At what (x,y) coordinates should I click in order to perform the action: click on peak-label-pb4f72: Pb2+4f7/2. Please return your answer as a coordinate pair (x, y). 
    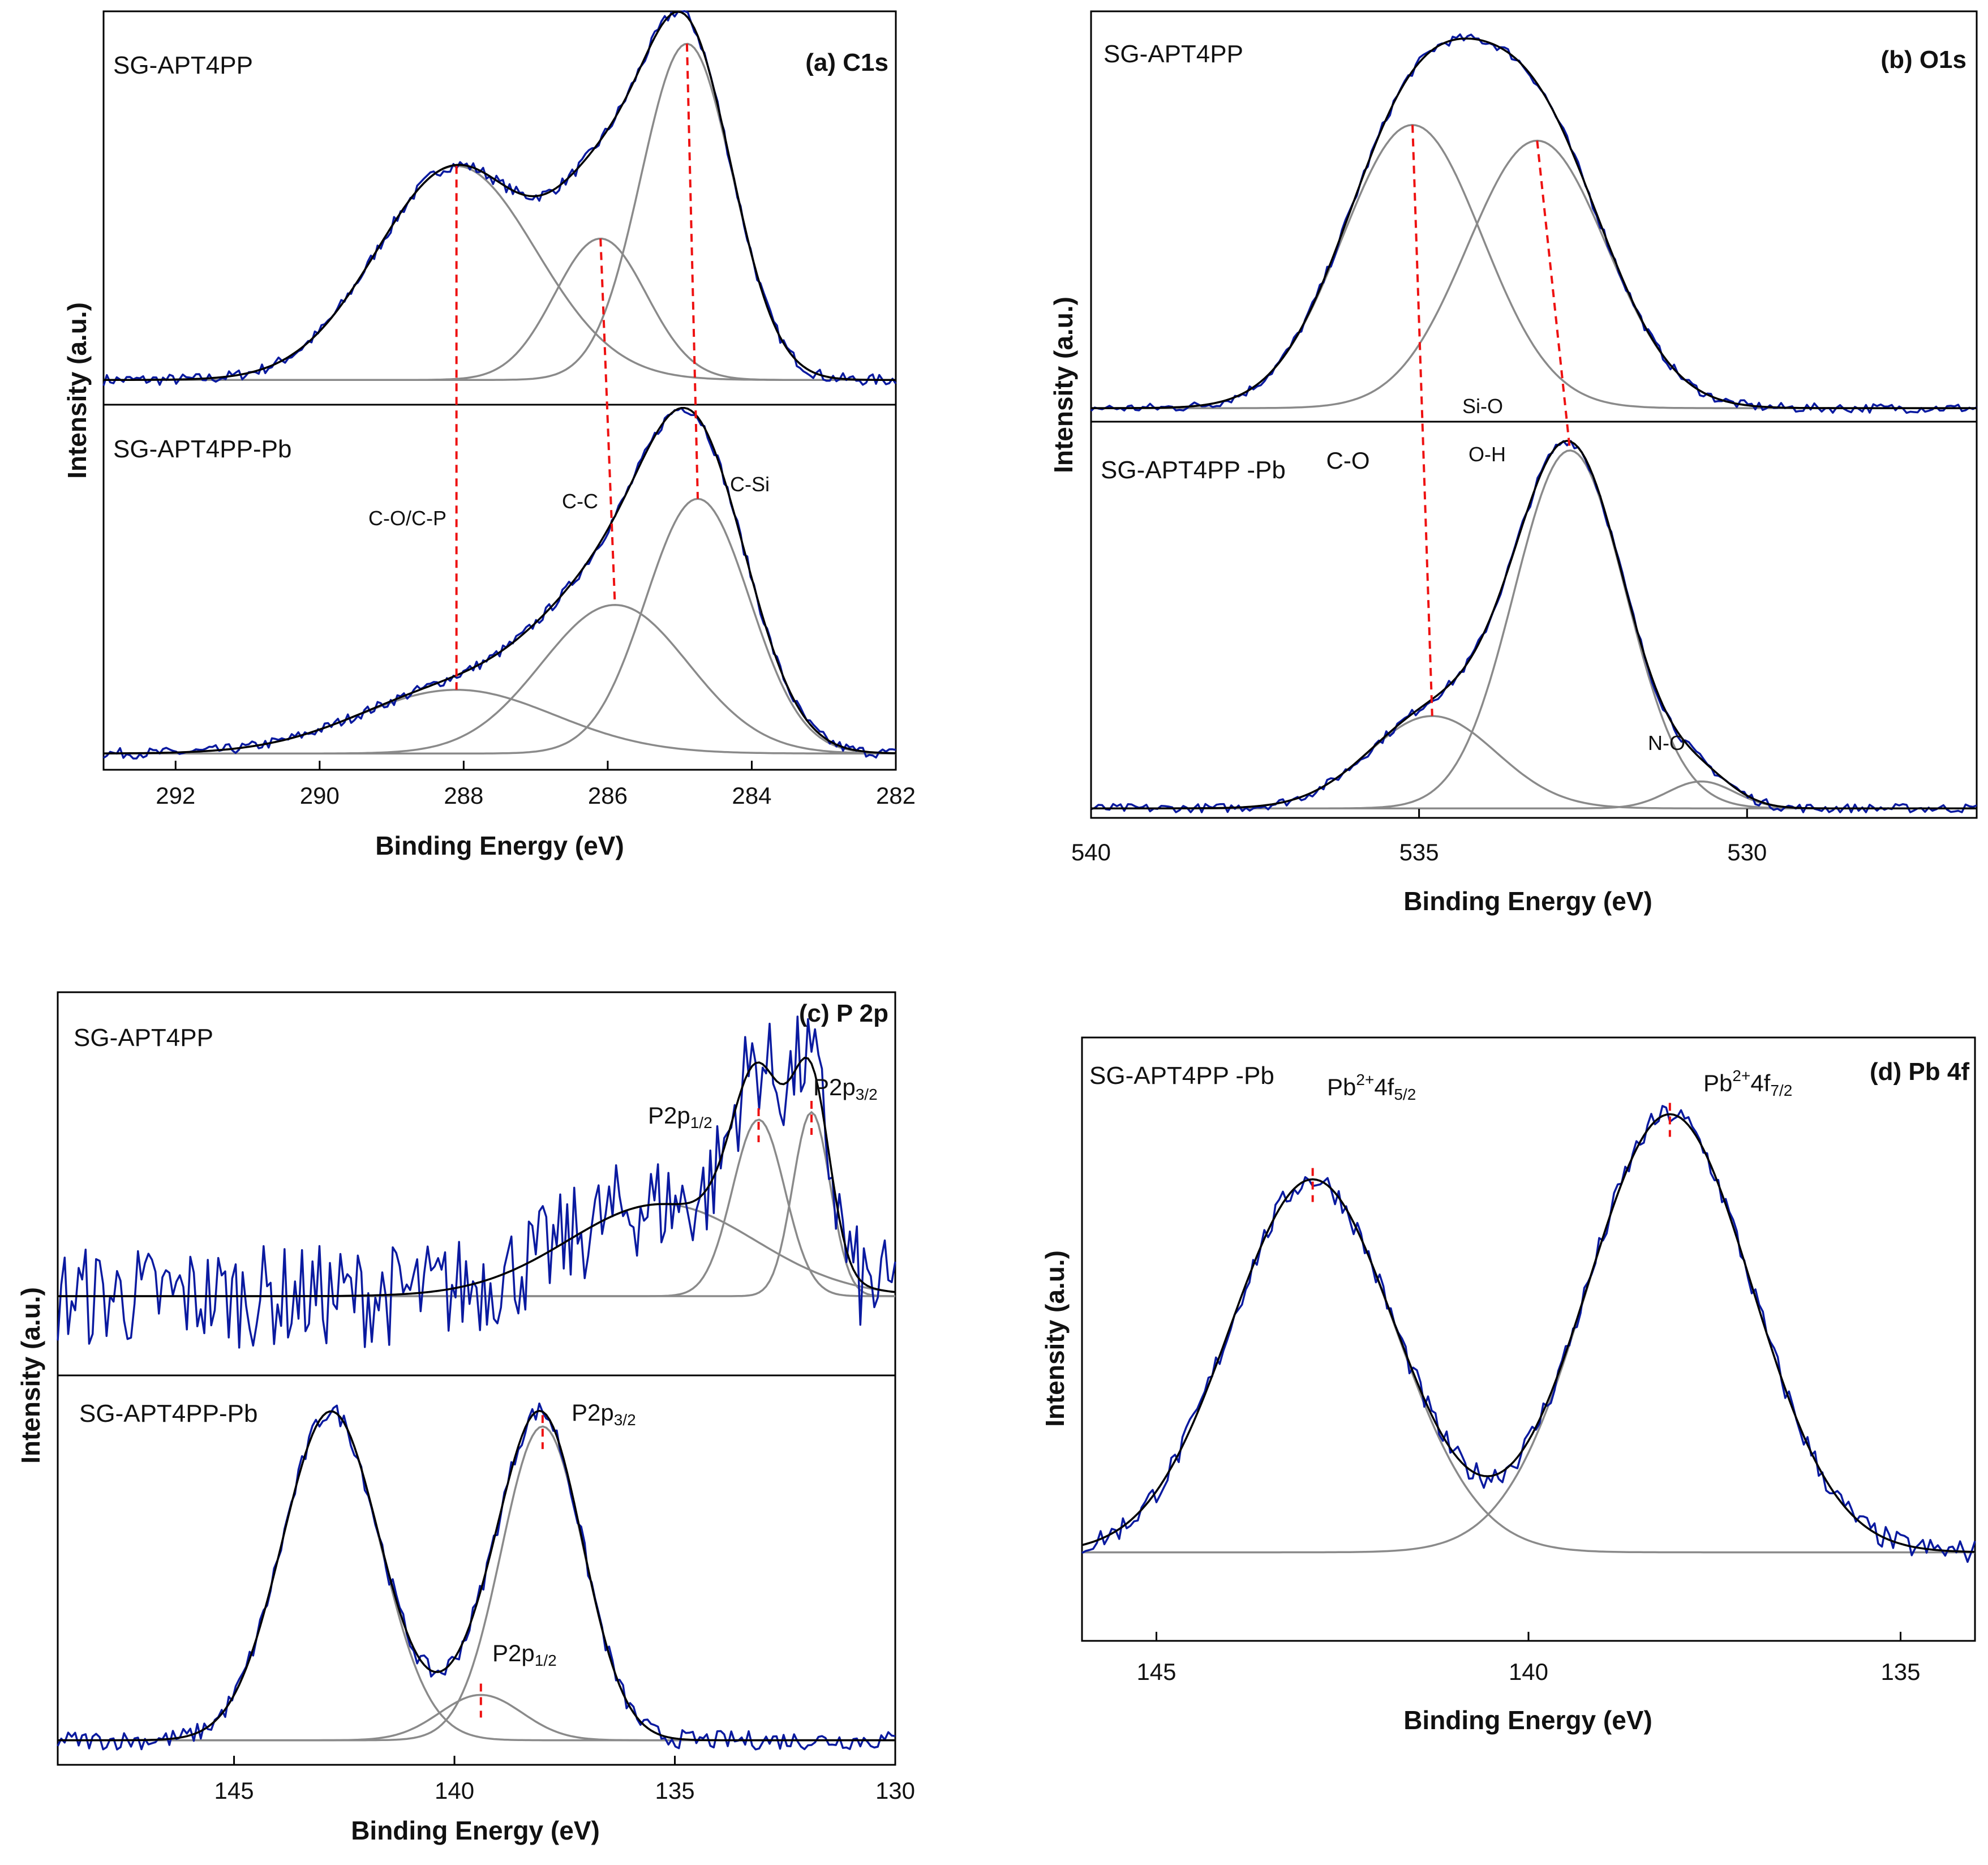
    Looking at the image, I should click on (1747, 1083).